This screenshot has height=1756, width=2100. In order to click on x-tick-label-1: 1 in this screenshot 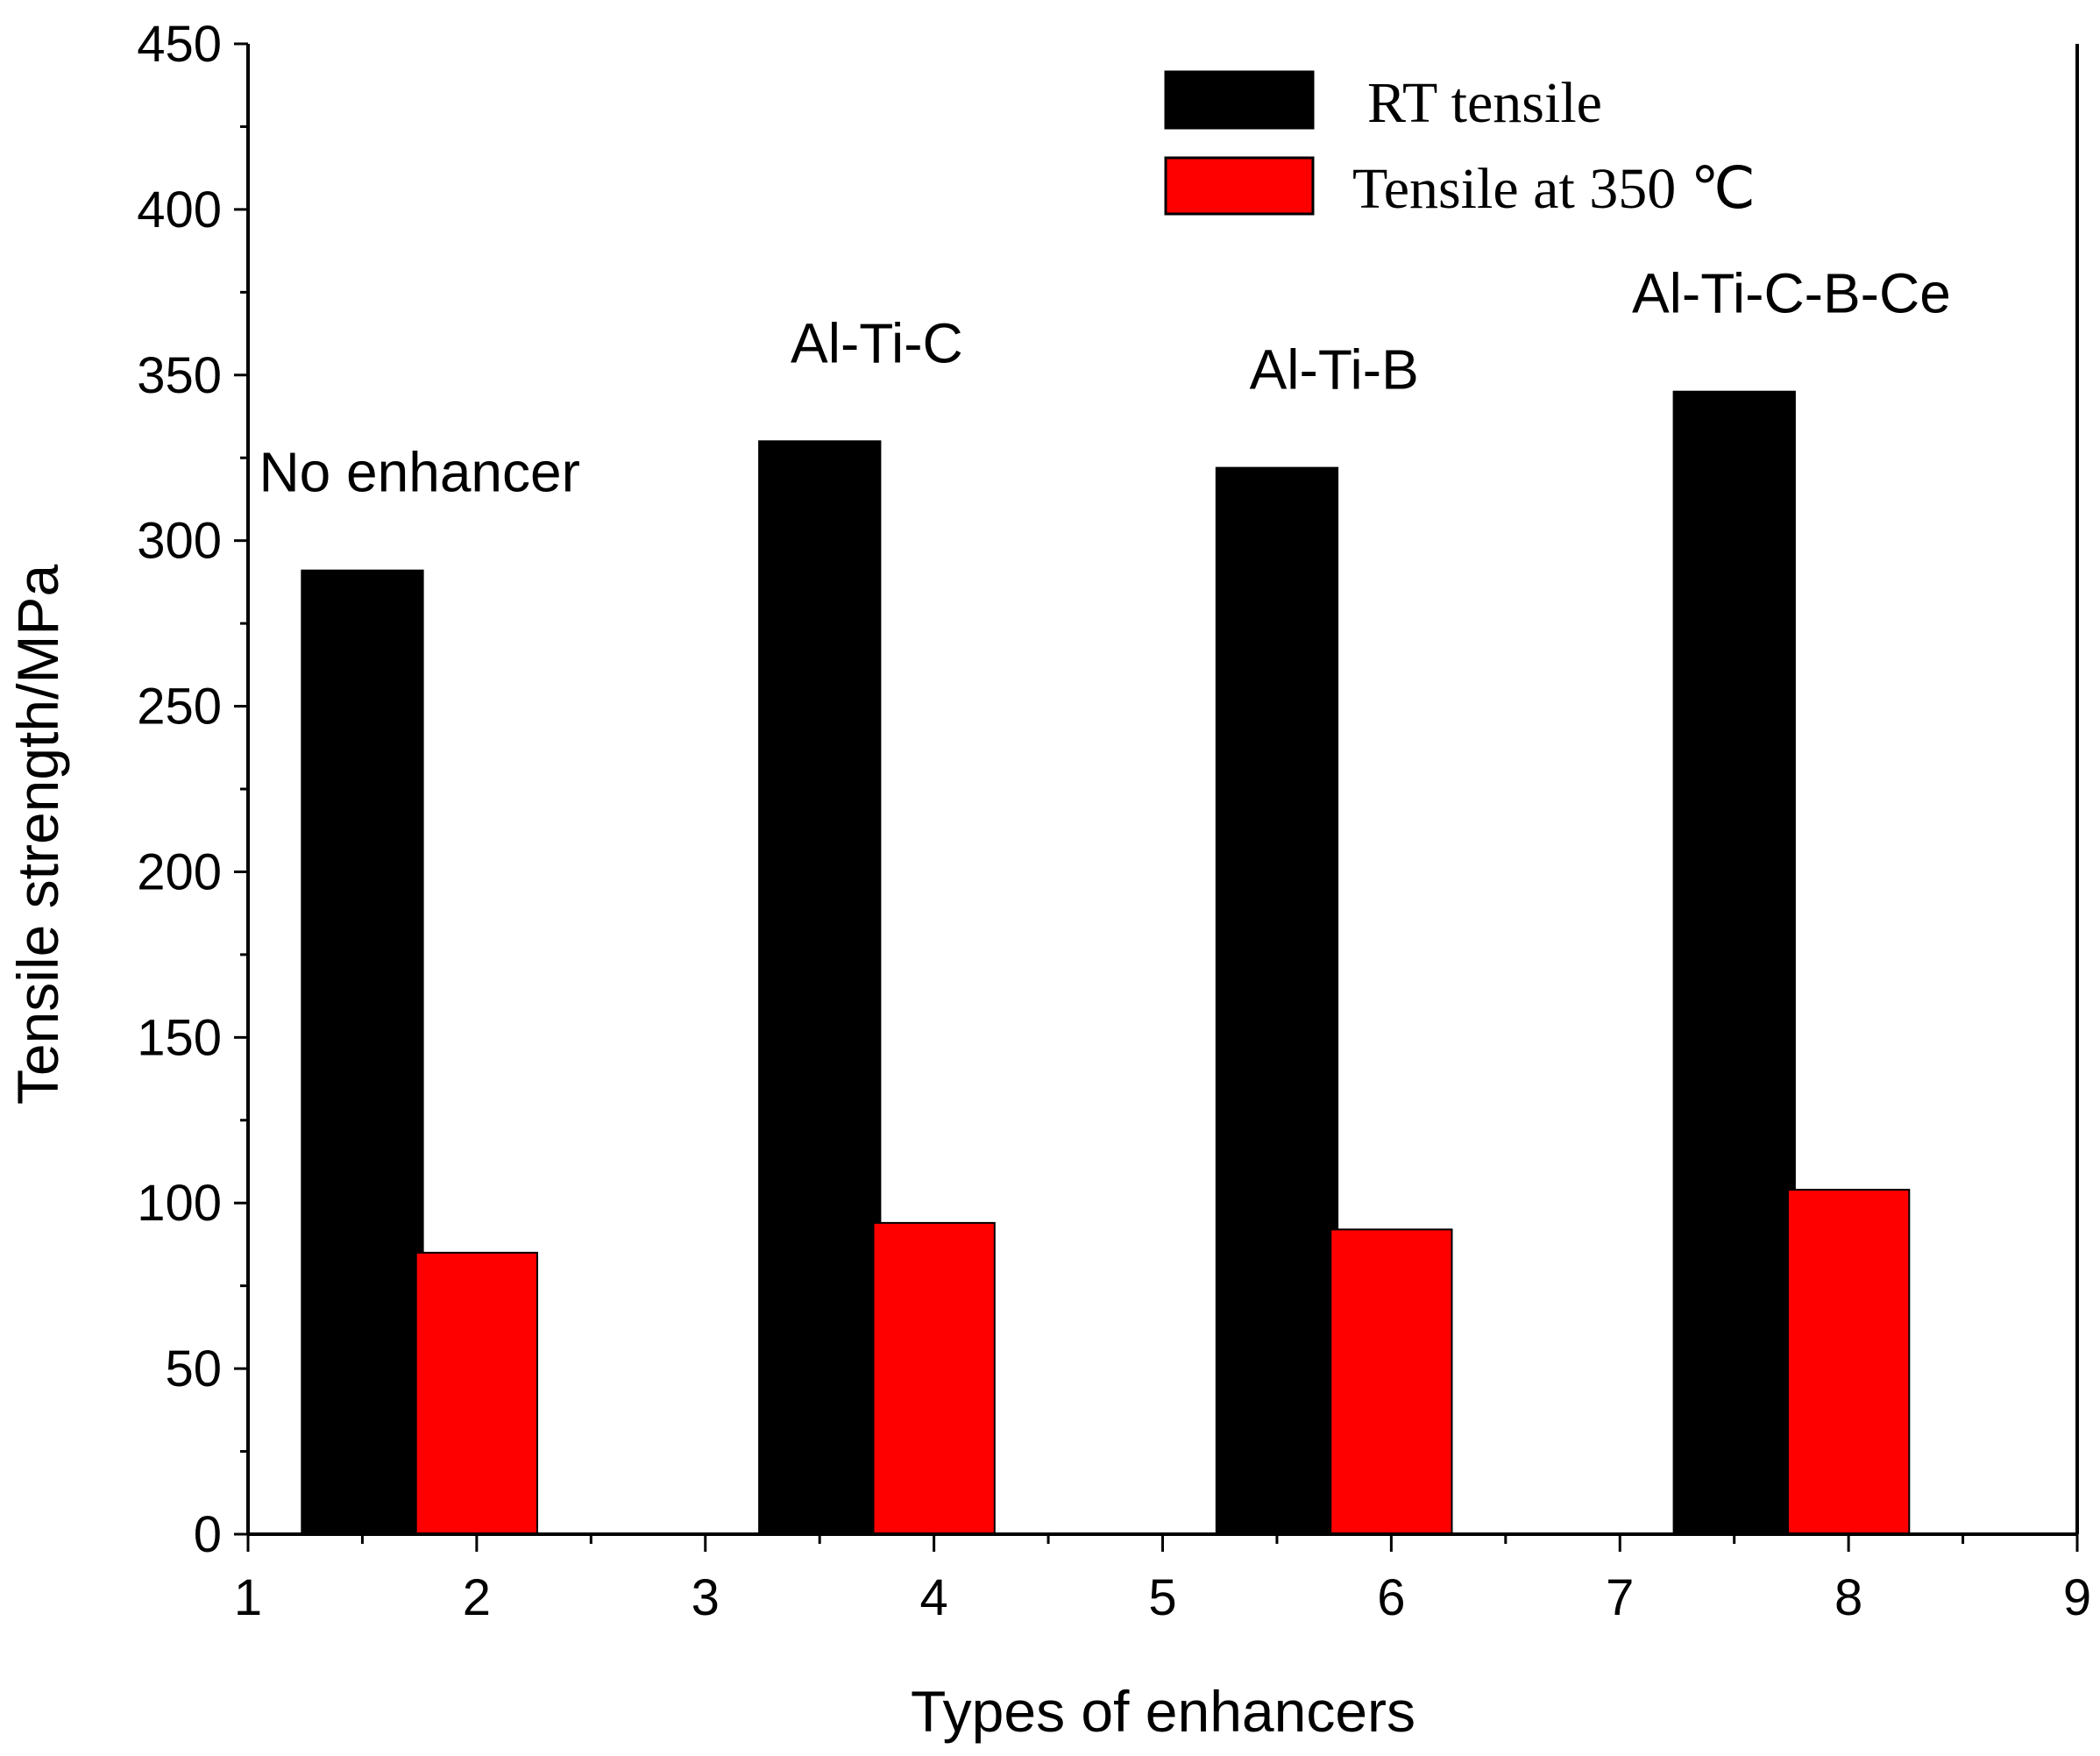, I will do `click(248, 1598)`.